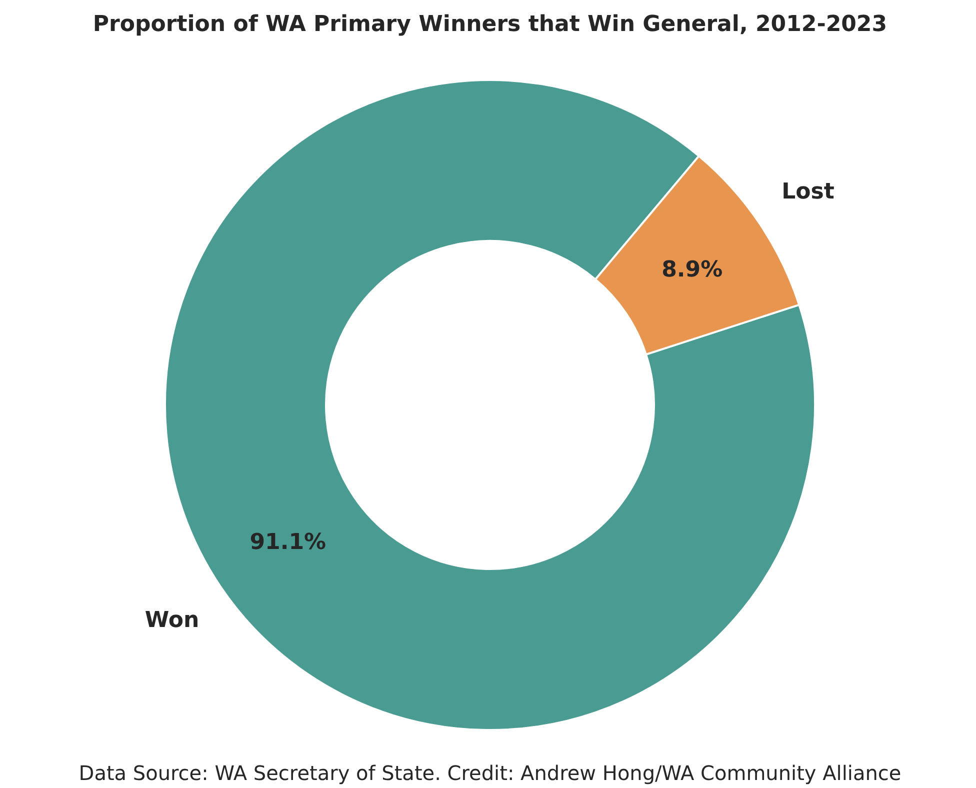 This screenshot has width=976, height=788. What do you see at coordinates (172, 621) in the screenshot?
I see `slice-label: Won` at bounding box center [172, 621].